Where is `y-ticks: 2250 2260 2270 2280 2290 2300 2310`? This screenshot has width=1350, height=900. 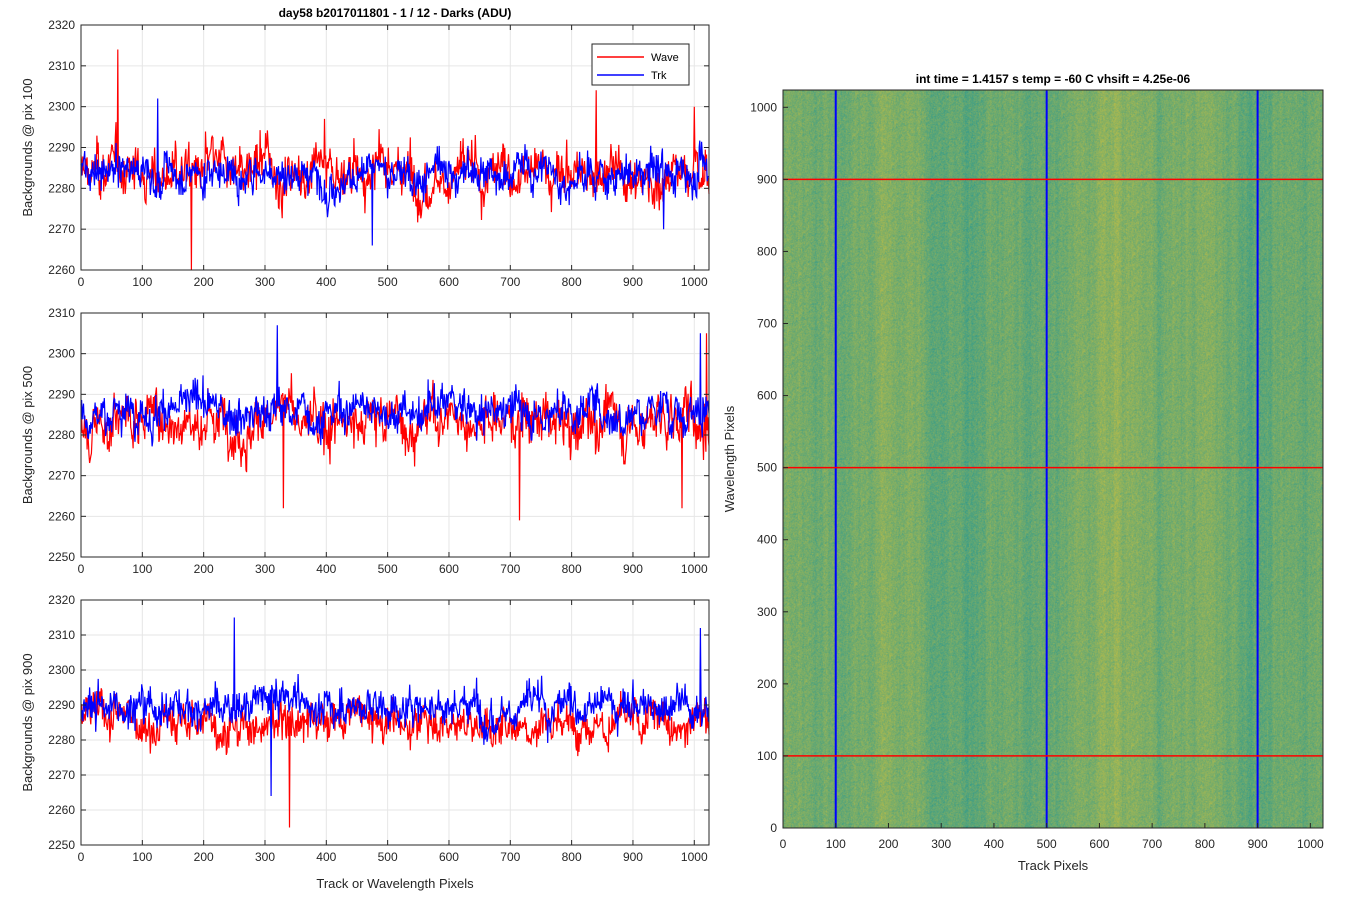
y-ticks: 2250 2260 2270 2280 2290 2300 2310 is located at coordinates (378, 435).